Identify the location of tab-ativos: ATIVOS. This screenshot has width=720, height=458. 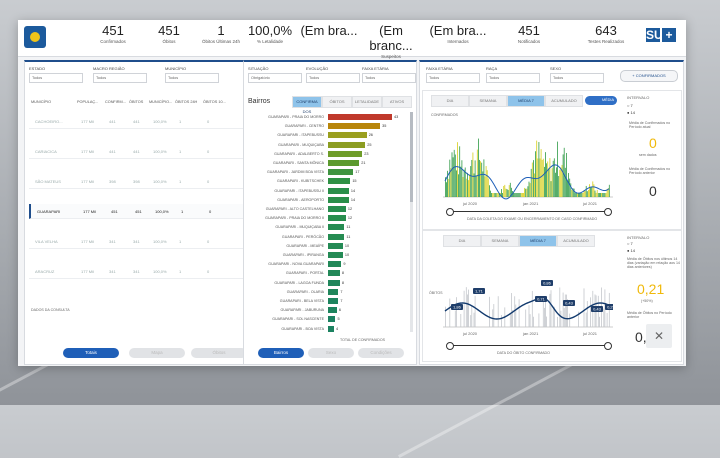
(397, 102).